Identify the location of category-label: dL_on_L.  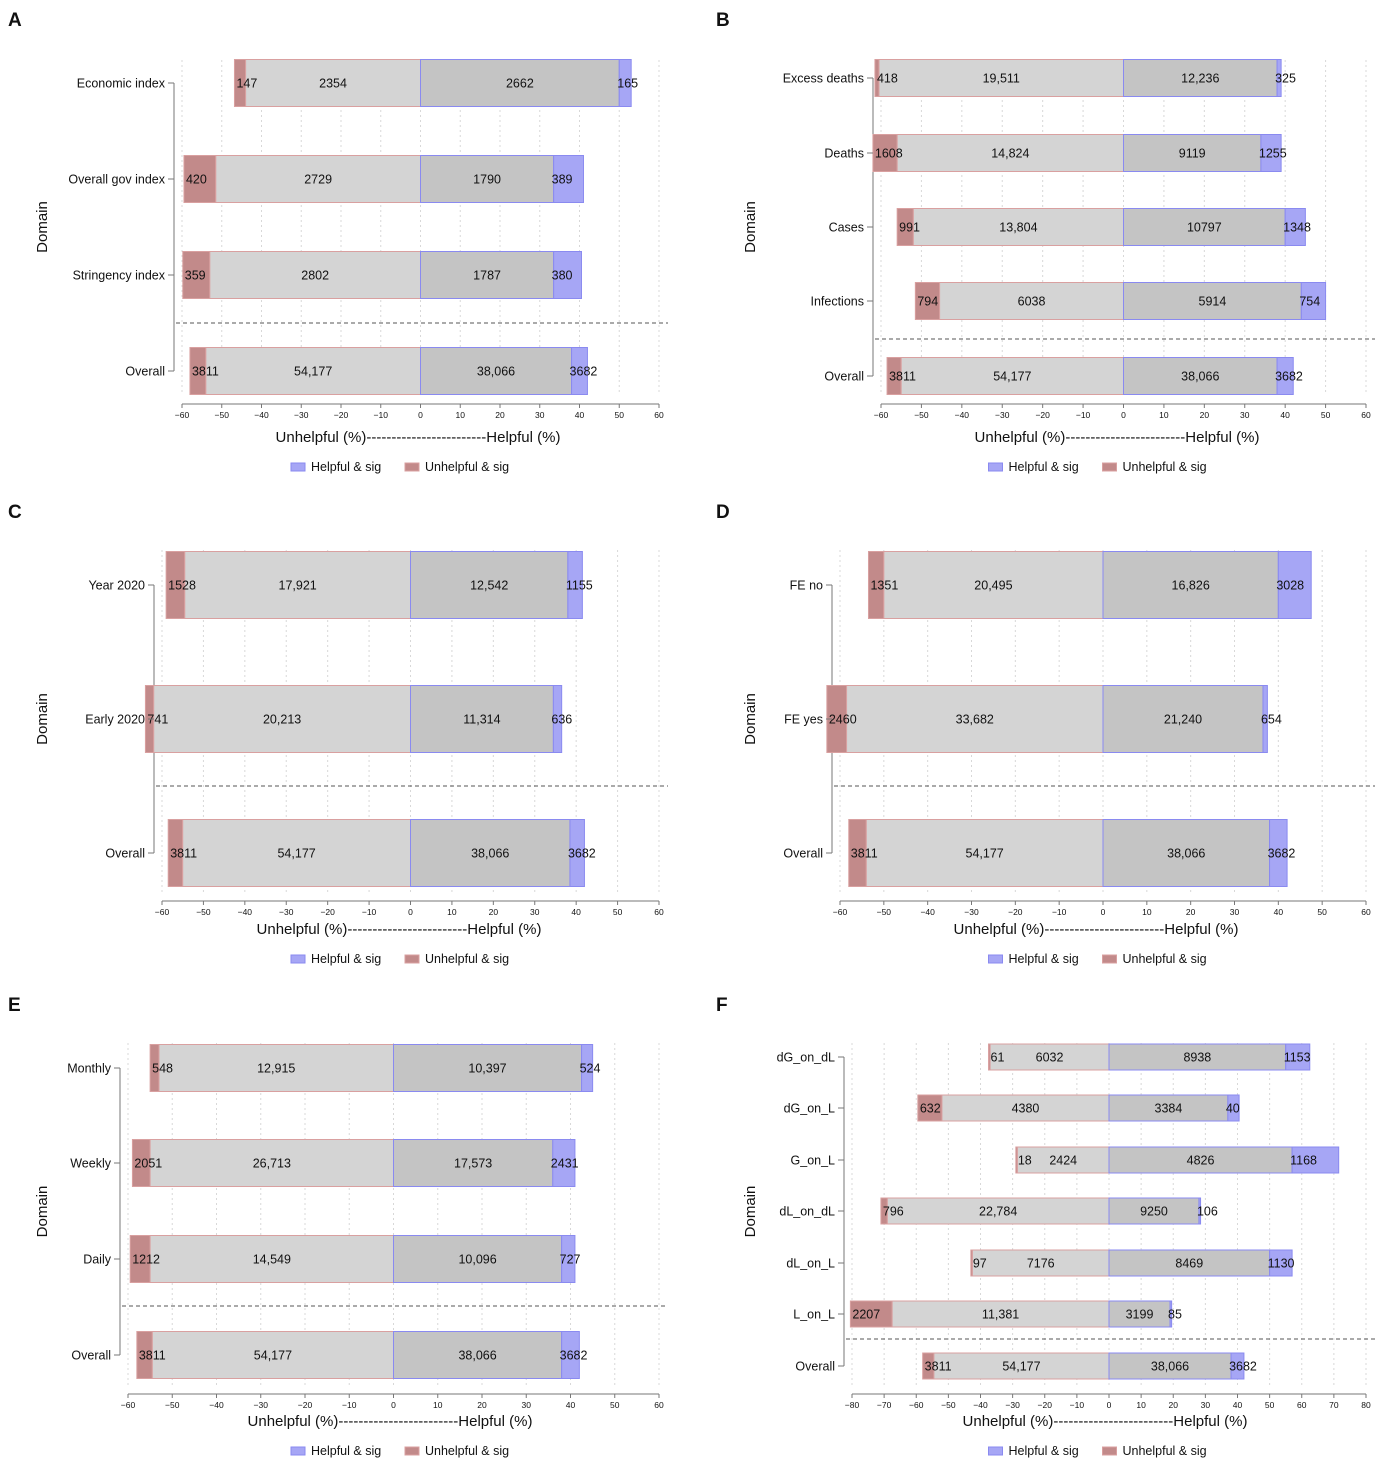
(810, 1264).